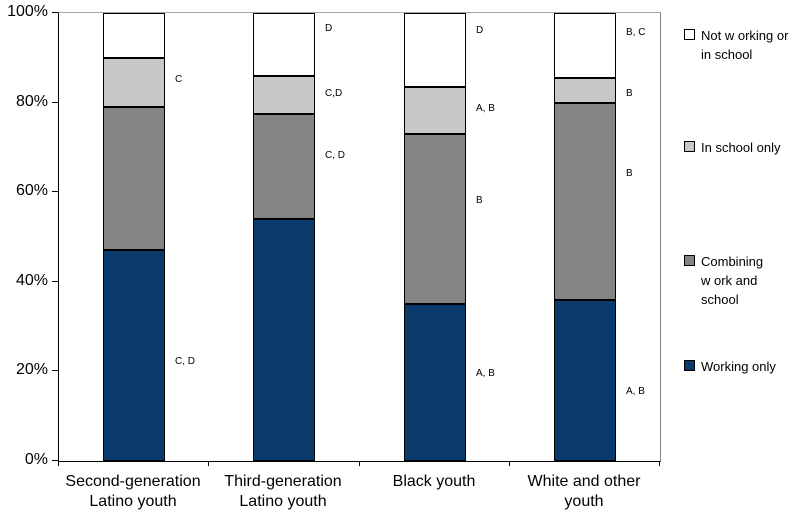 The height and width of the screenshot is (526, 790). What do you see at coordinates (720, 299) in the screenshot?
I see `legend-label-line: school` at bounding box center [720, 299].